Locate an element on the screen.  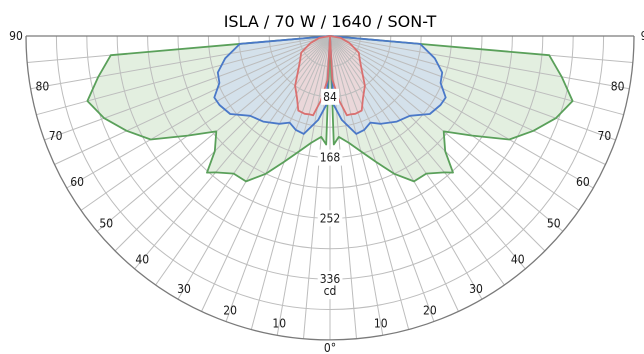
angle-label-left: 90 is located at coordinates (16, 36).